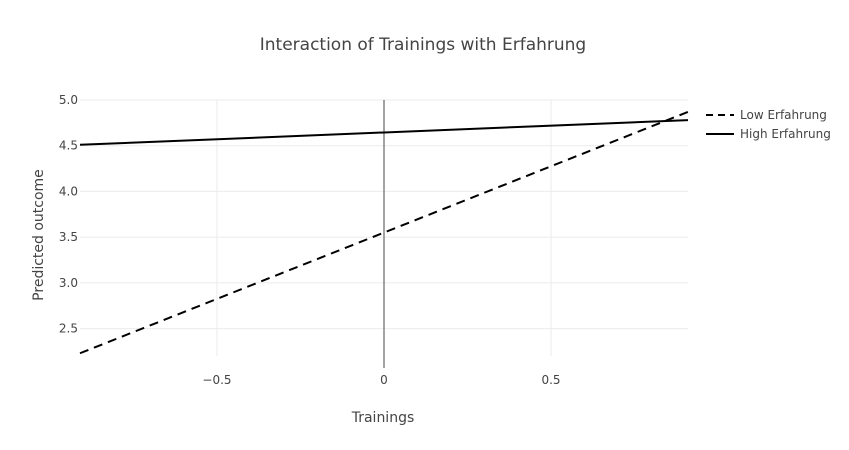  Describe the element at coordinates (785, 134) in the screenshot. I see `legend-label: High Erfahrung` at that location.